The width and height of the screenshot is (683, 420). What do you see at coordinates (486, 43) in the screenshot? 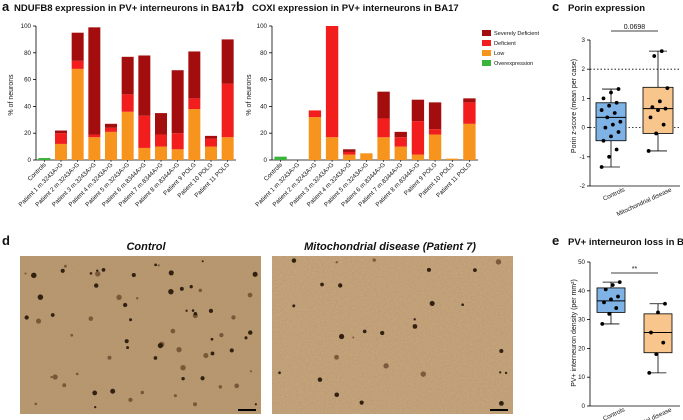
I see `legend-swatch-deficient` at bounding box center [486, 43].